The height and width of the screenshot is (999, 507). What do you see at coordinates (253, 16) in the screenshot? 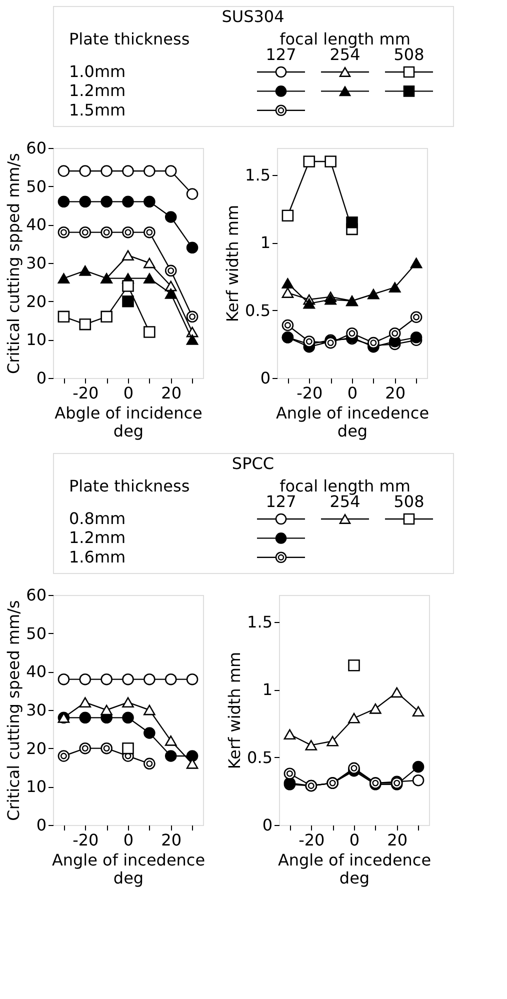
I see `text: SUS304` at bounding box center [253, 16].